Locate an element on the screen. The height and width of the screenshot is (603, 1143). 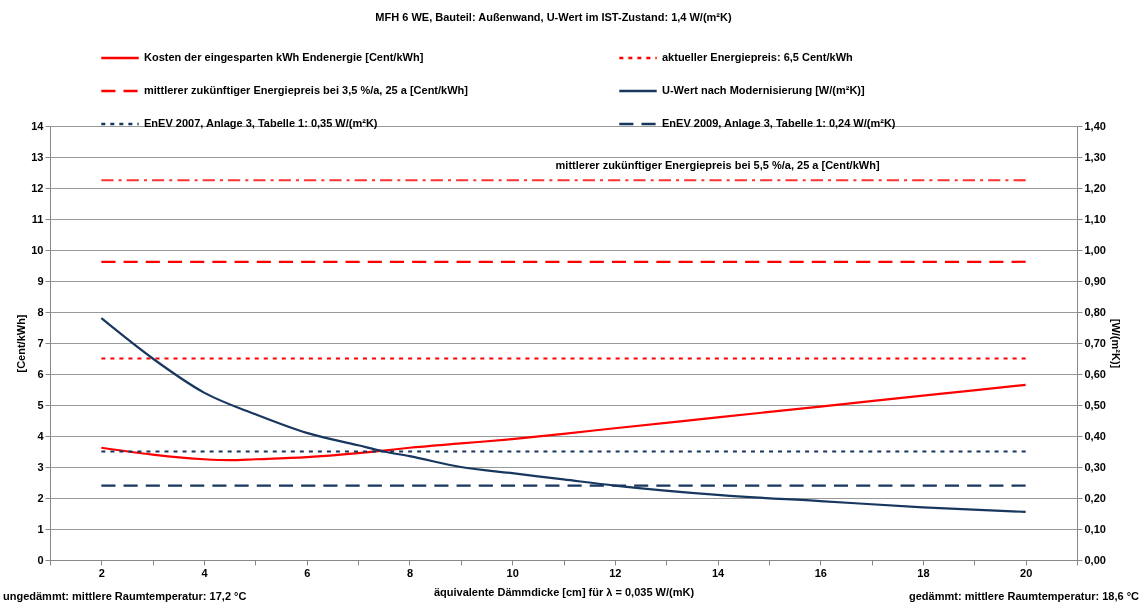
y2-tick-label: 1,10 is located at coordinates (1095, 218).